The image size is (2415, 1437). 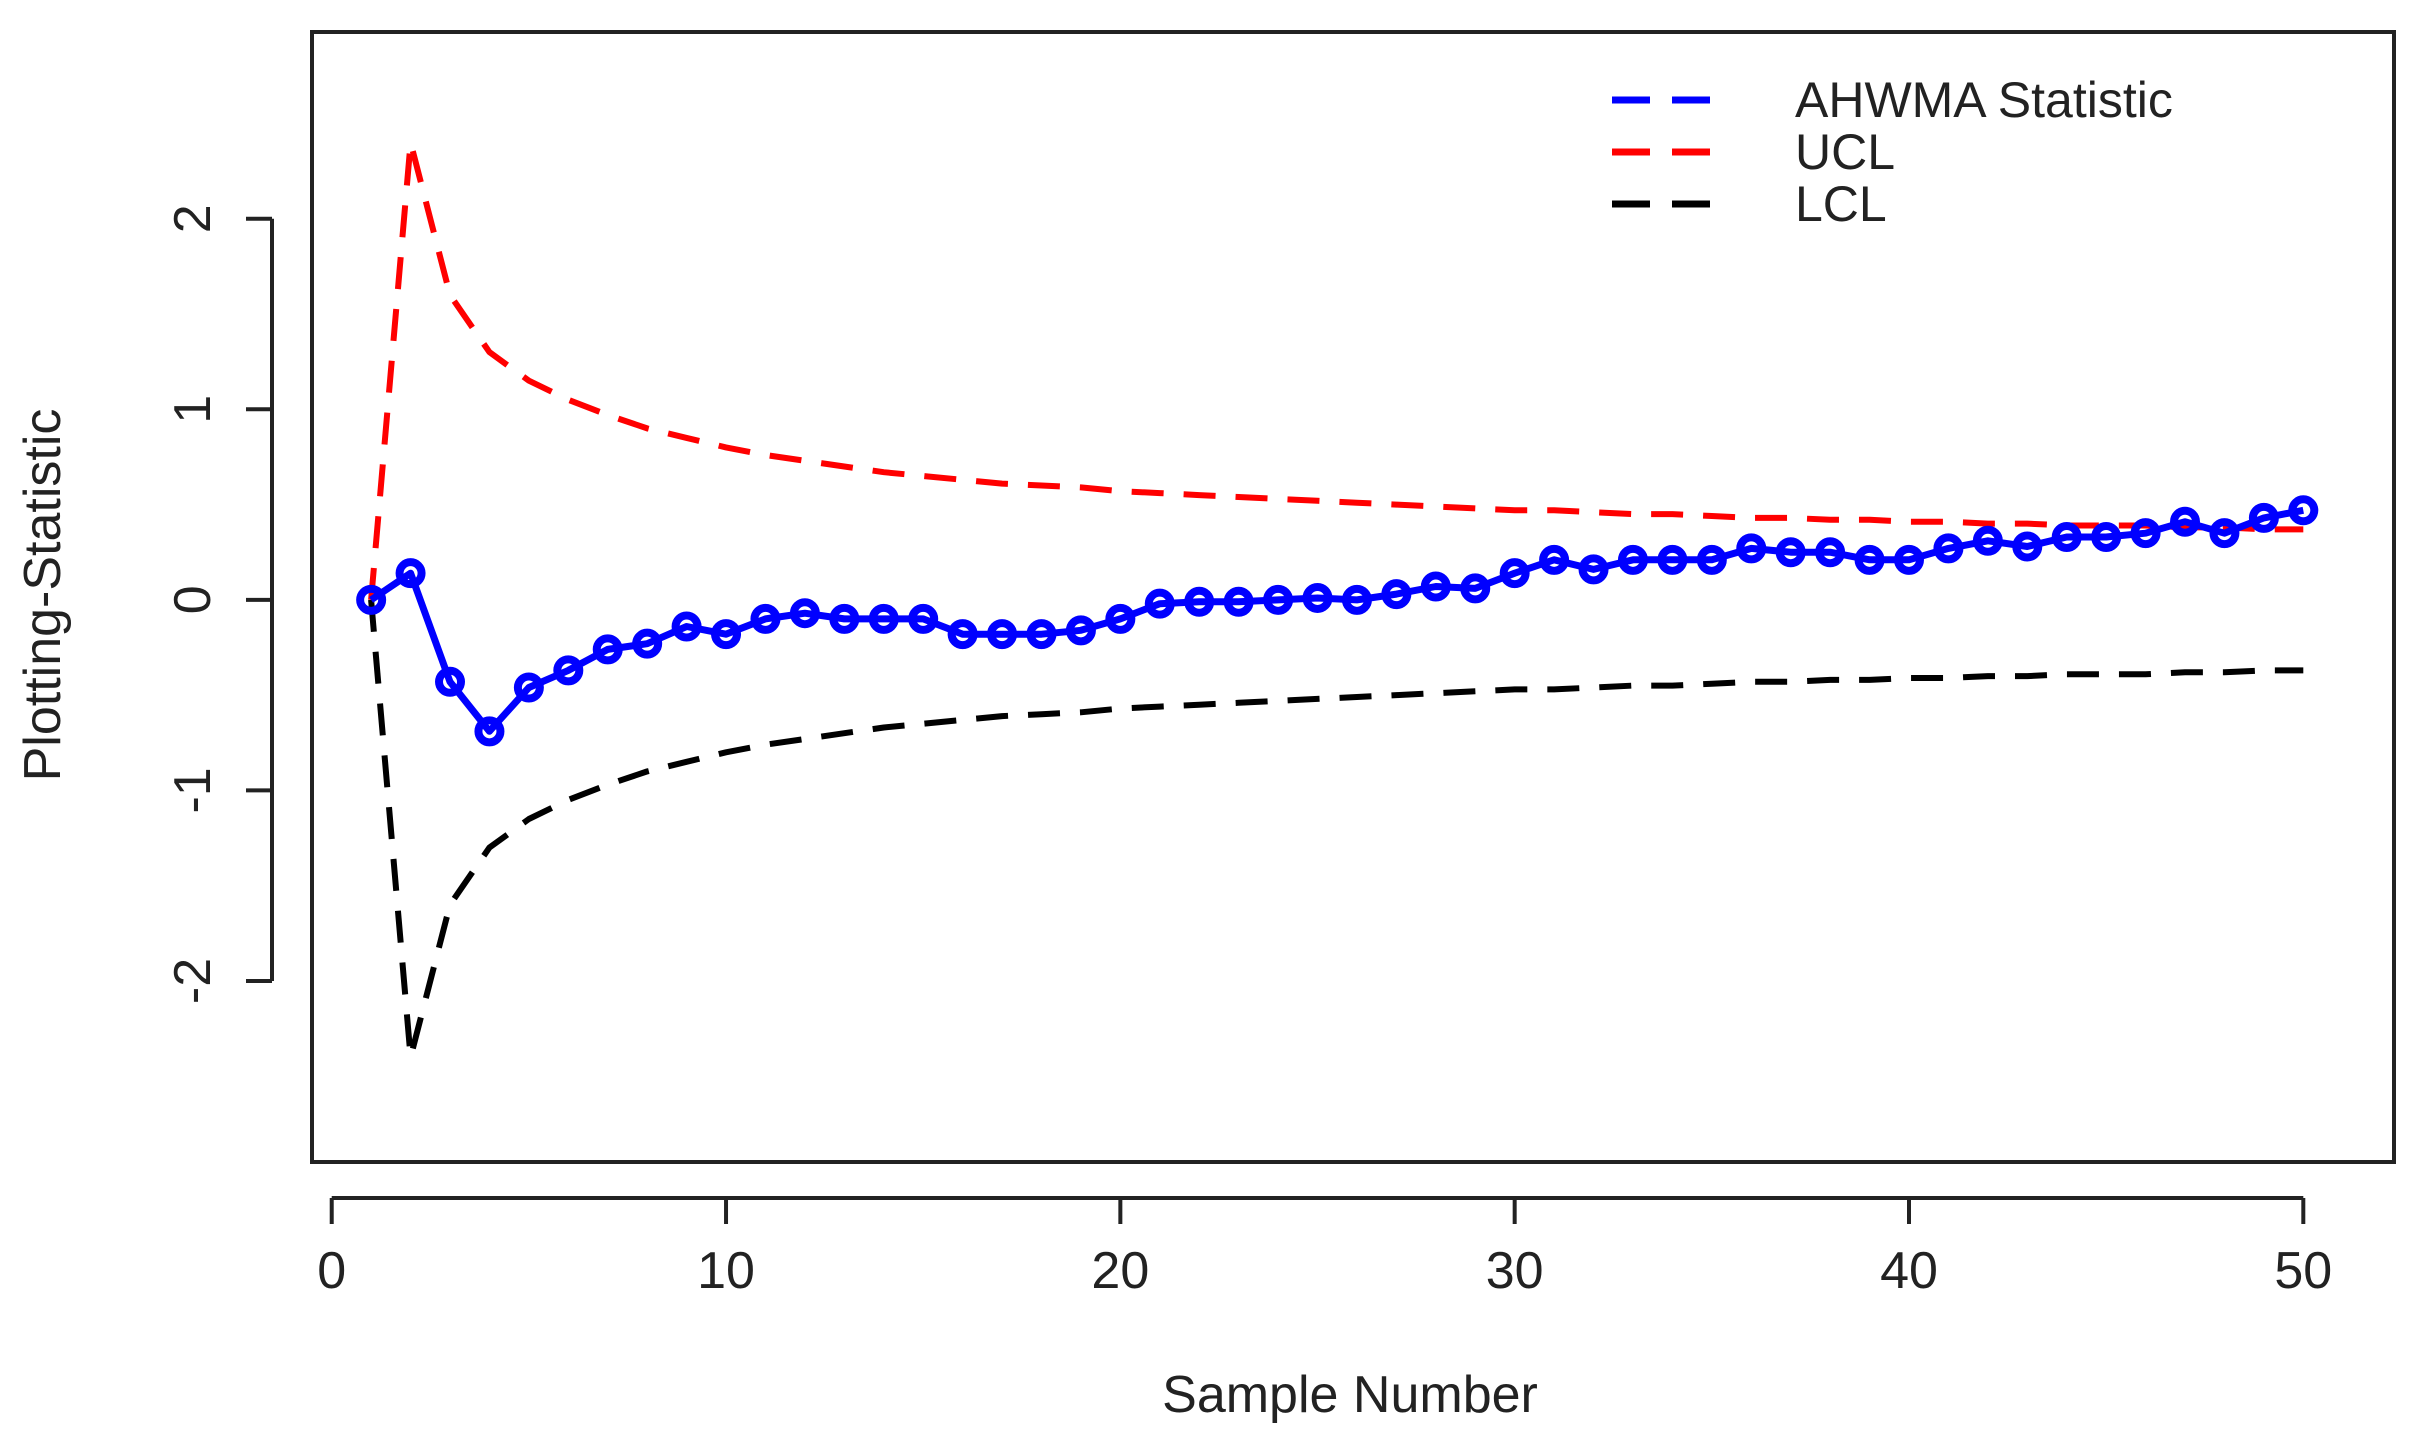 What do you see at coordinates (1984, 100) in the screenshot?
I see `legend-label-ahwma-statistic: AHWMA Statistic` at bounding box center [1984, 100].